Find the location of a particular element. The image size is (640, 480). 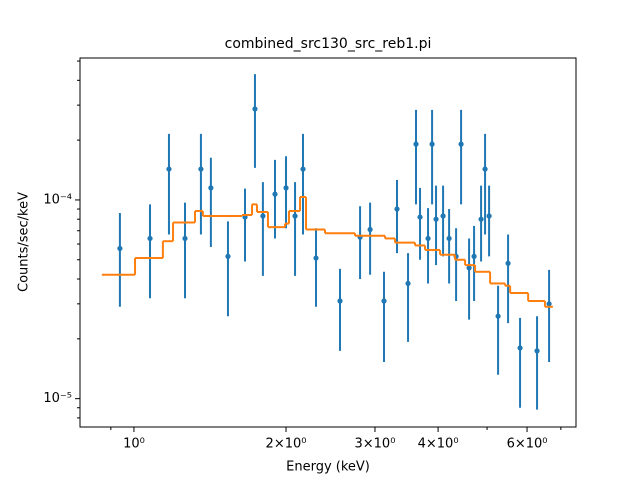

x-tick-label: 4×10⁰ is located at coordinates (438, 444).